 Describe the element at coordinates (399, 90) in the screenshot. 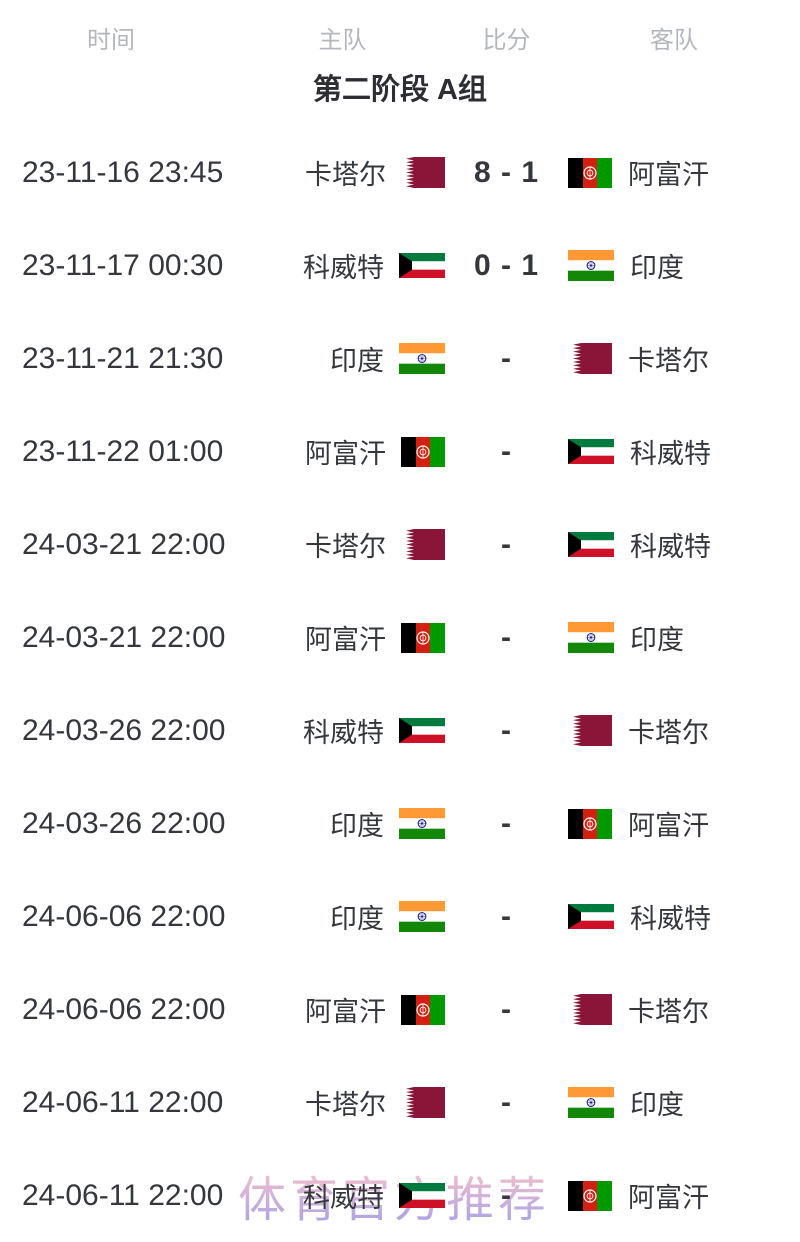

I see `section-title: 第二阶段 A组` at that location.